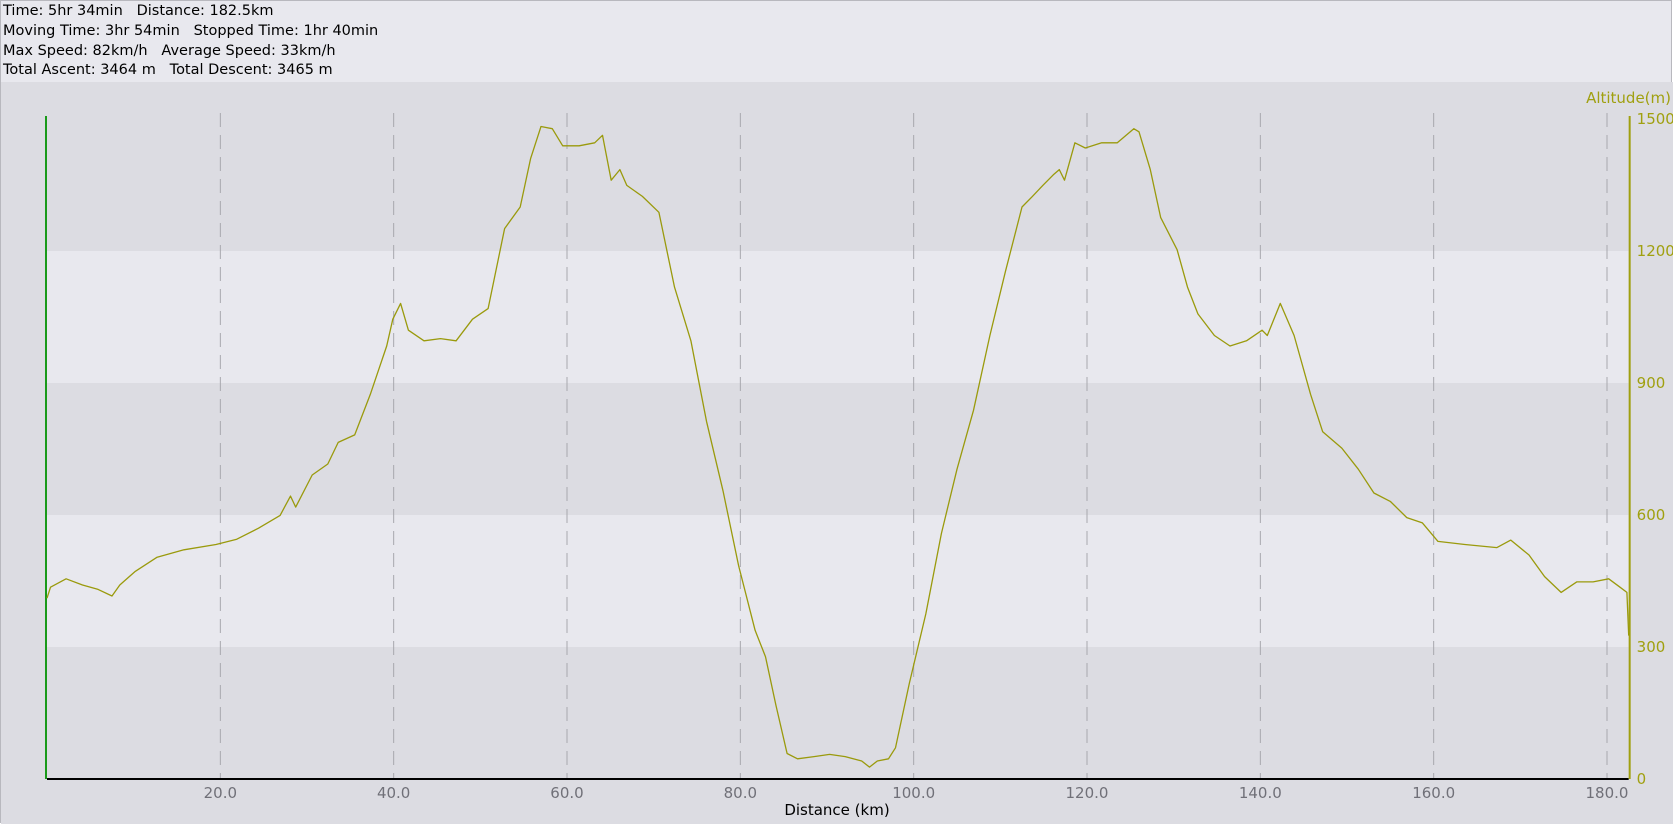  What do you see at coordinates (1607, 793) in the screenshot?
I see `x-tick-label: 180.0` at bounding box center [1607, 793].